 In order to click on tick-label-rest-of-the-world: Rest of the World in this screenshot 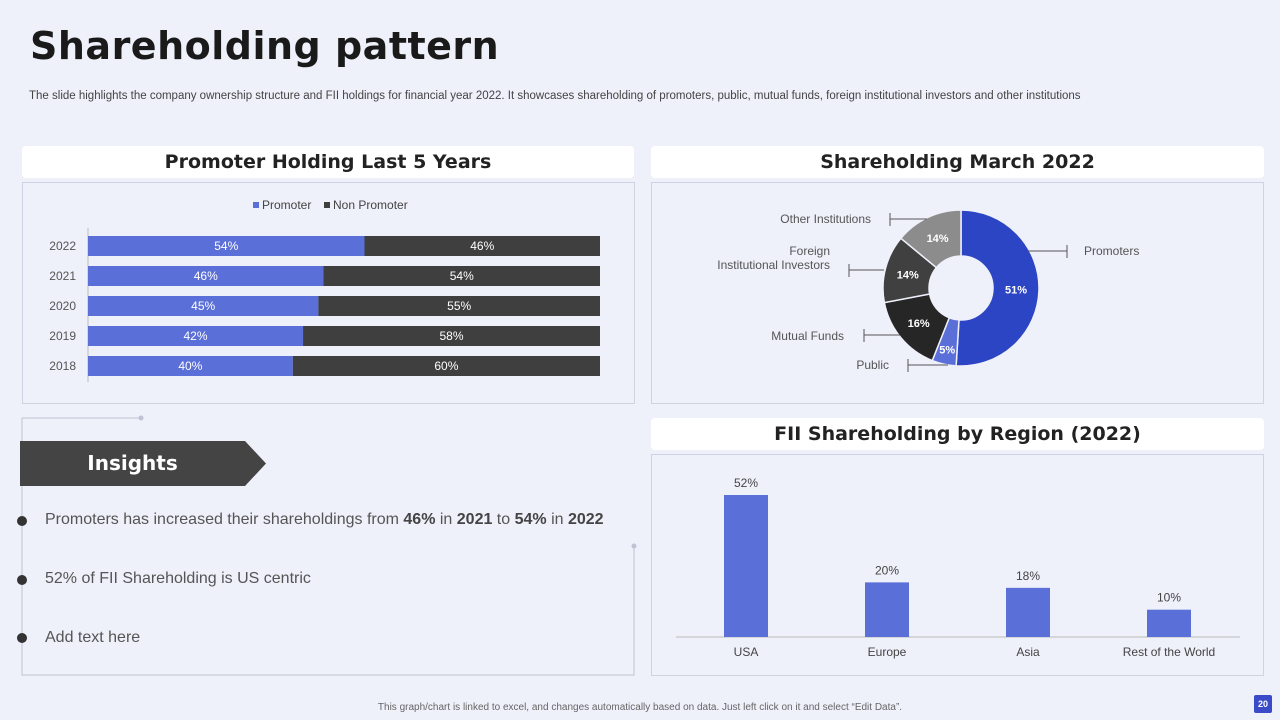, I will do `click(1169, 652)`.